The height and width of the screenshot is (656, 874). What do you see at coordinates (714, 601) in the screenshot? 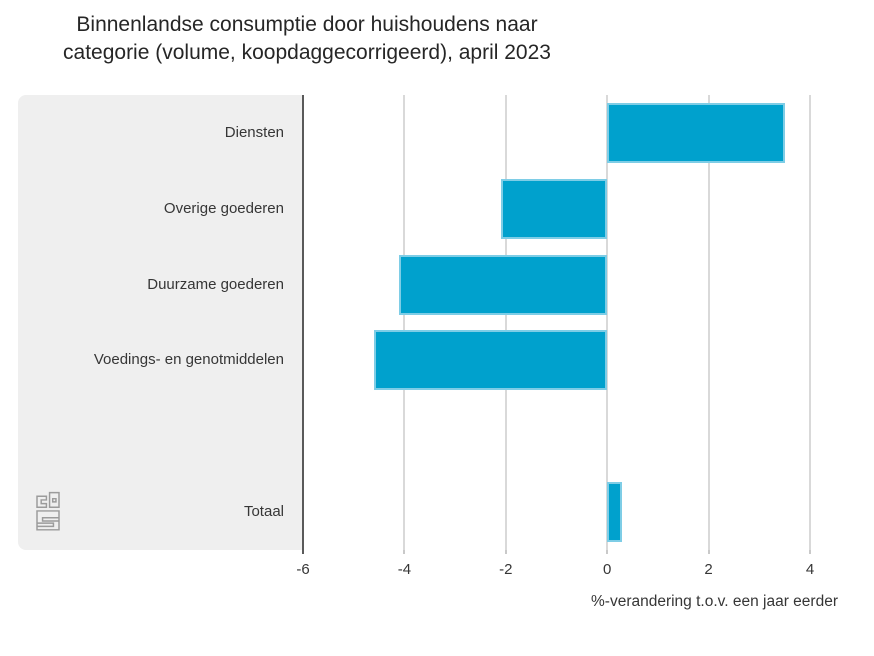
I see `x-axis-title: %-verandering t.o.v. een jaar eerder` at bounding box center [714, 601].